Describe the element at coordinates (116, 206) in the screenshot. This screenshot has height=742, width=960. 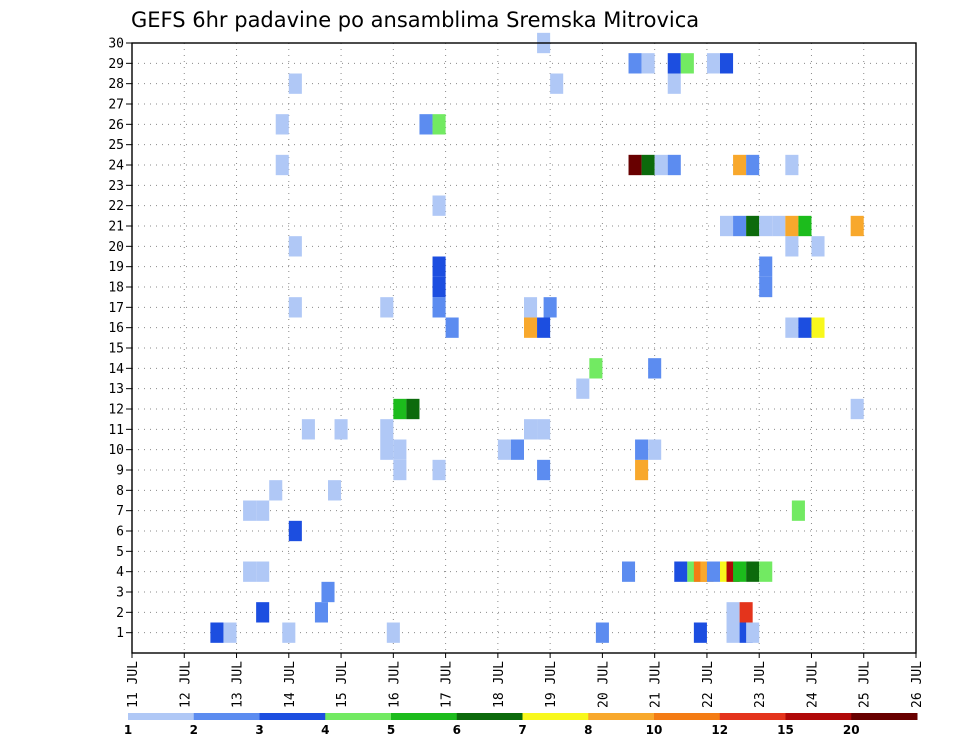
I see `y-tick-label: 22` at that location.